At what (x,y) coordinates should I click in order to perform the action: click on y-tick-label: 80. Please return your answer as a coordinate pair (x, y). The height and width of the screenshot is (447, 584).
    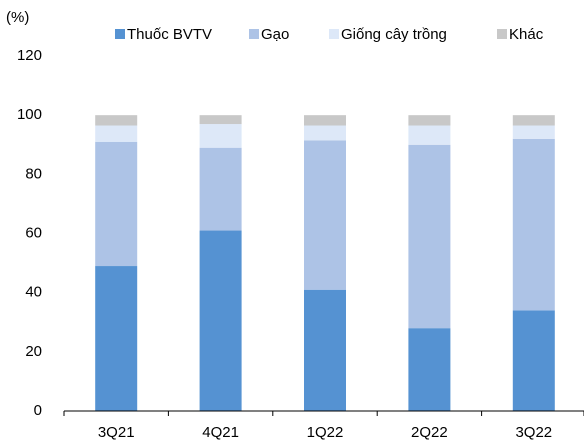
    Looking at the image, I should click on (33, 173).